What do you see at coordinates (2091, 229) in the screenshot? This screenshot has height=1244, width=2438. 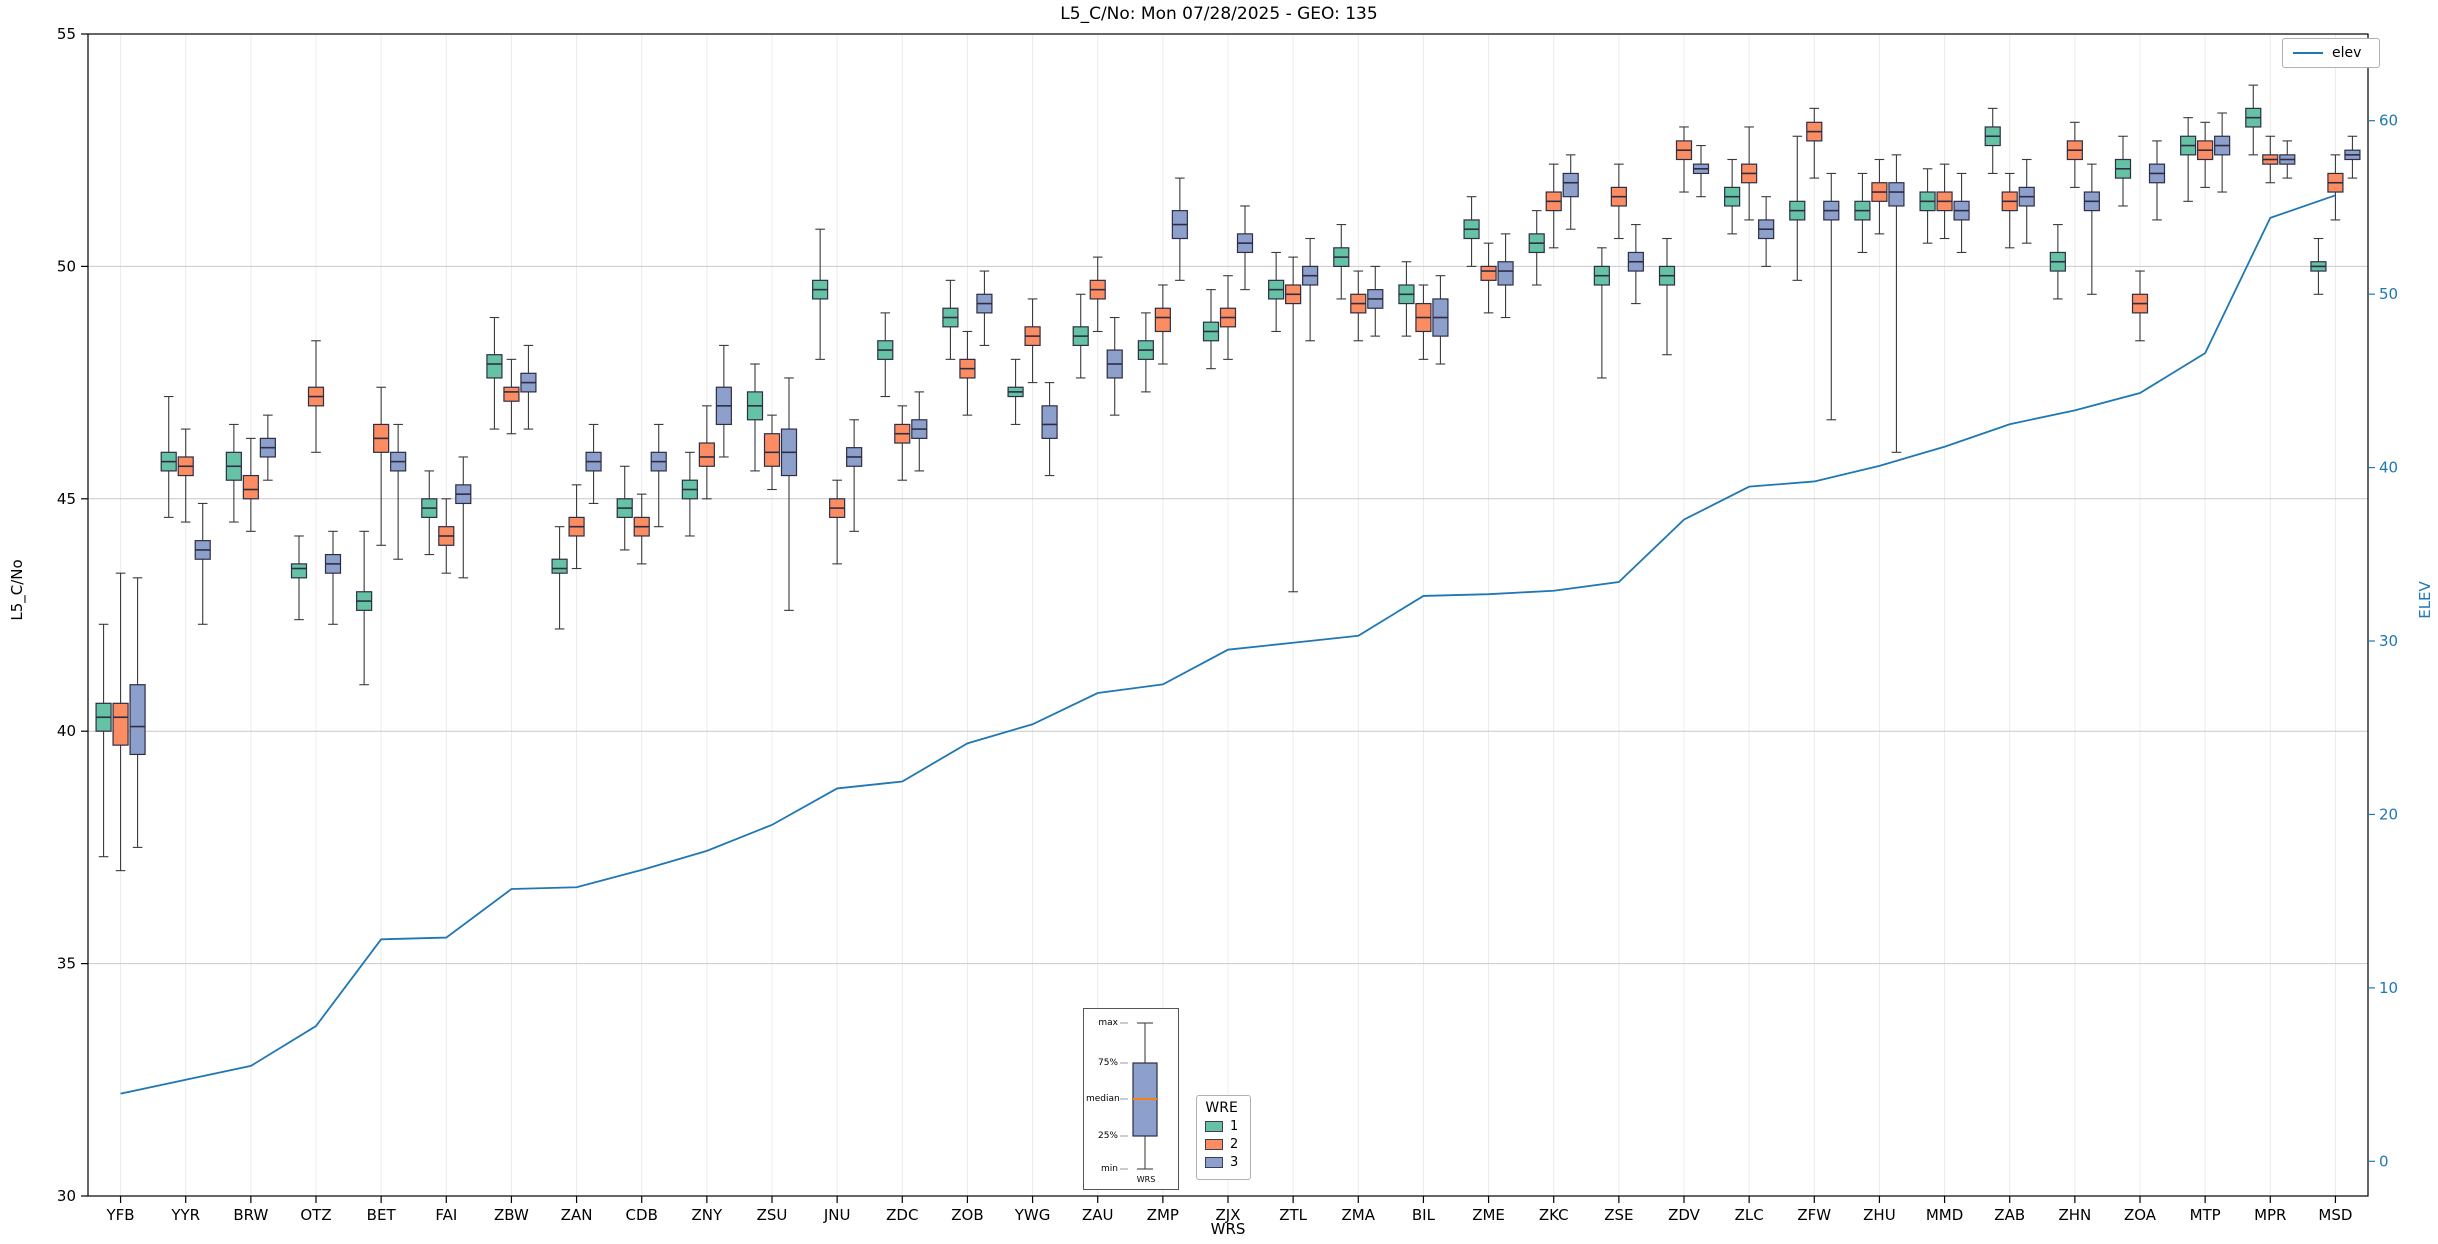 I see `box-3-ZHN` at bounding box center [2091, 229].